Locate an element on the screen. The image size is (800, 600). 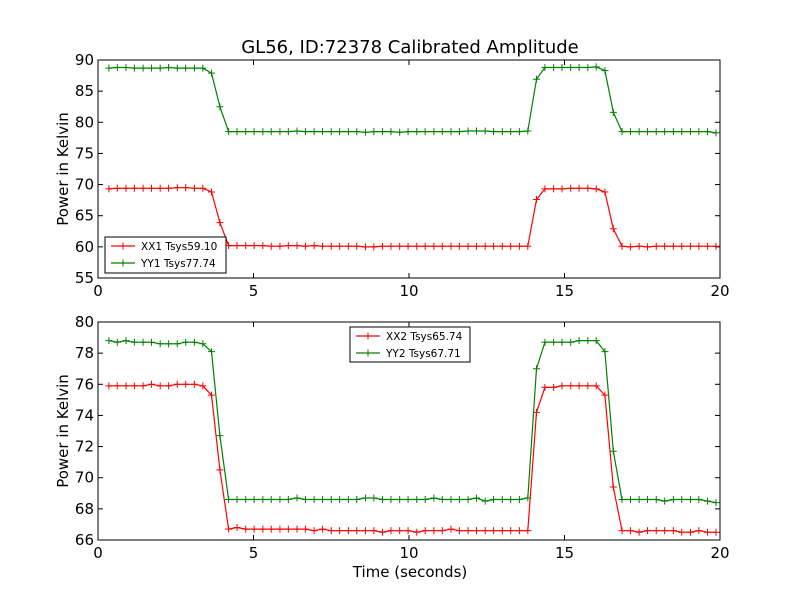
y-tick-label: 80 is located at coordinates (84, 322).